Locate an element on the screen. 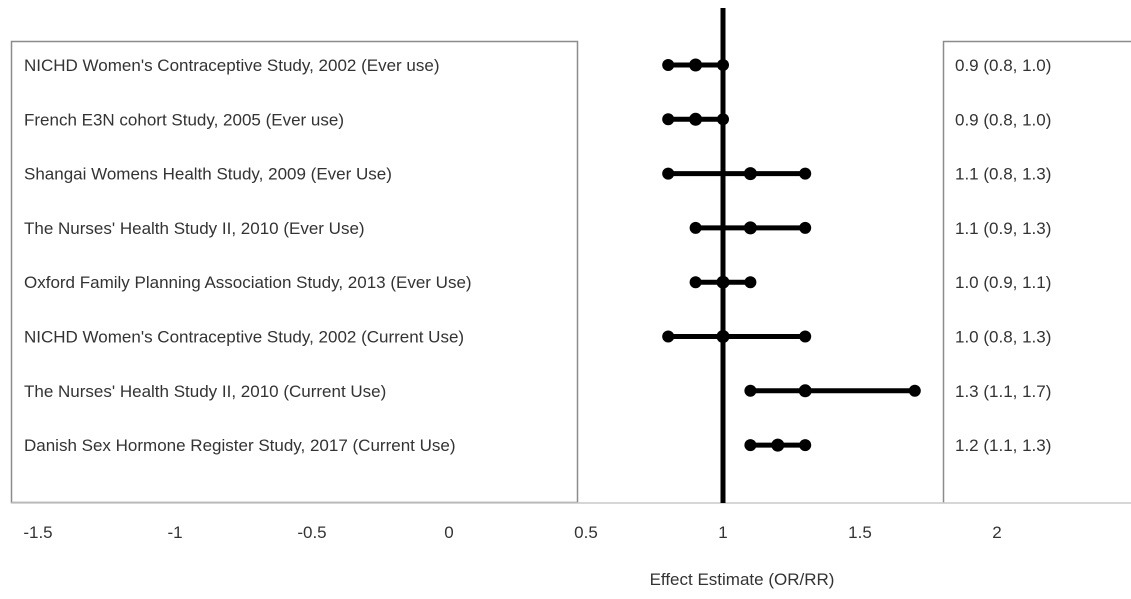 The height and width of the screenshot is (599, 1131). effect-ci-label: 1.2 (1.1, 1.3) is located at coordinates (1003, 445).